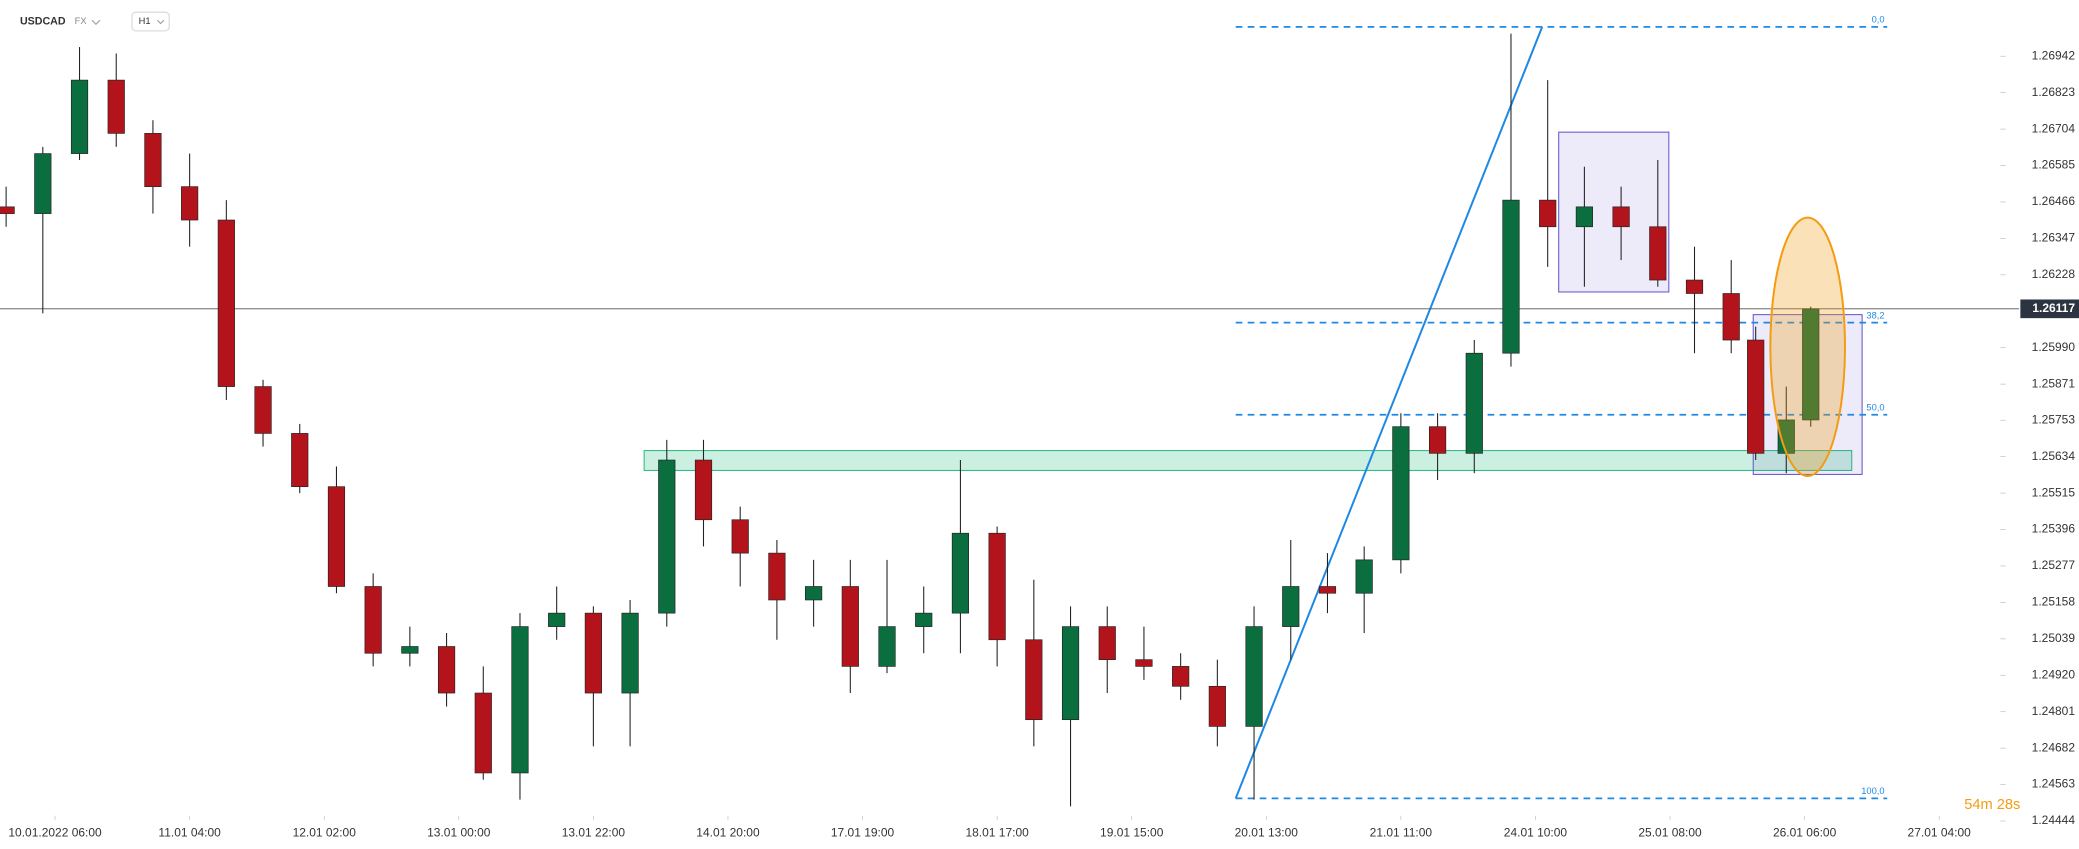 Image resolution: width=2079 pixels, height=849 pixels. I want to click on x-tick-label: 21.01 11:00, so click(1401, 832).